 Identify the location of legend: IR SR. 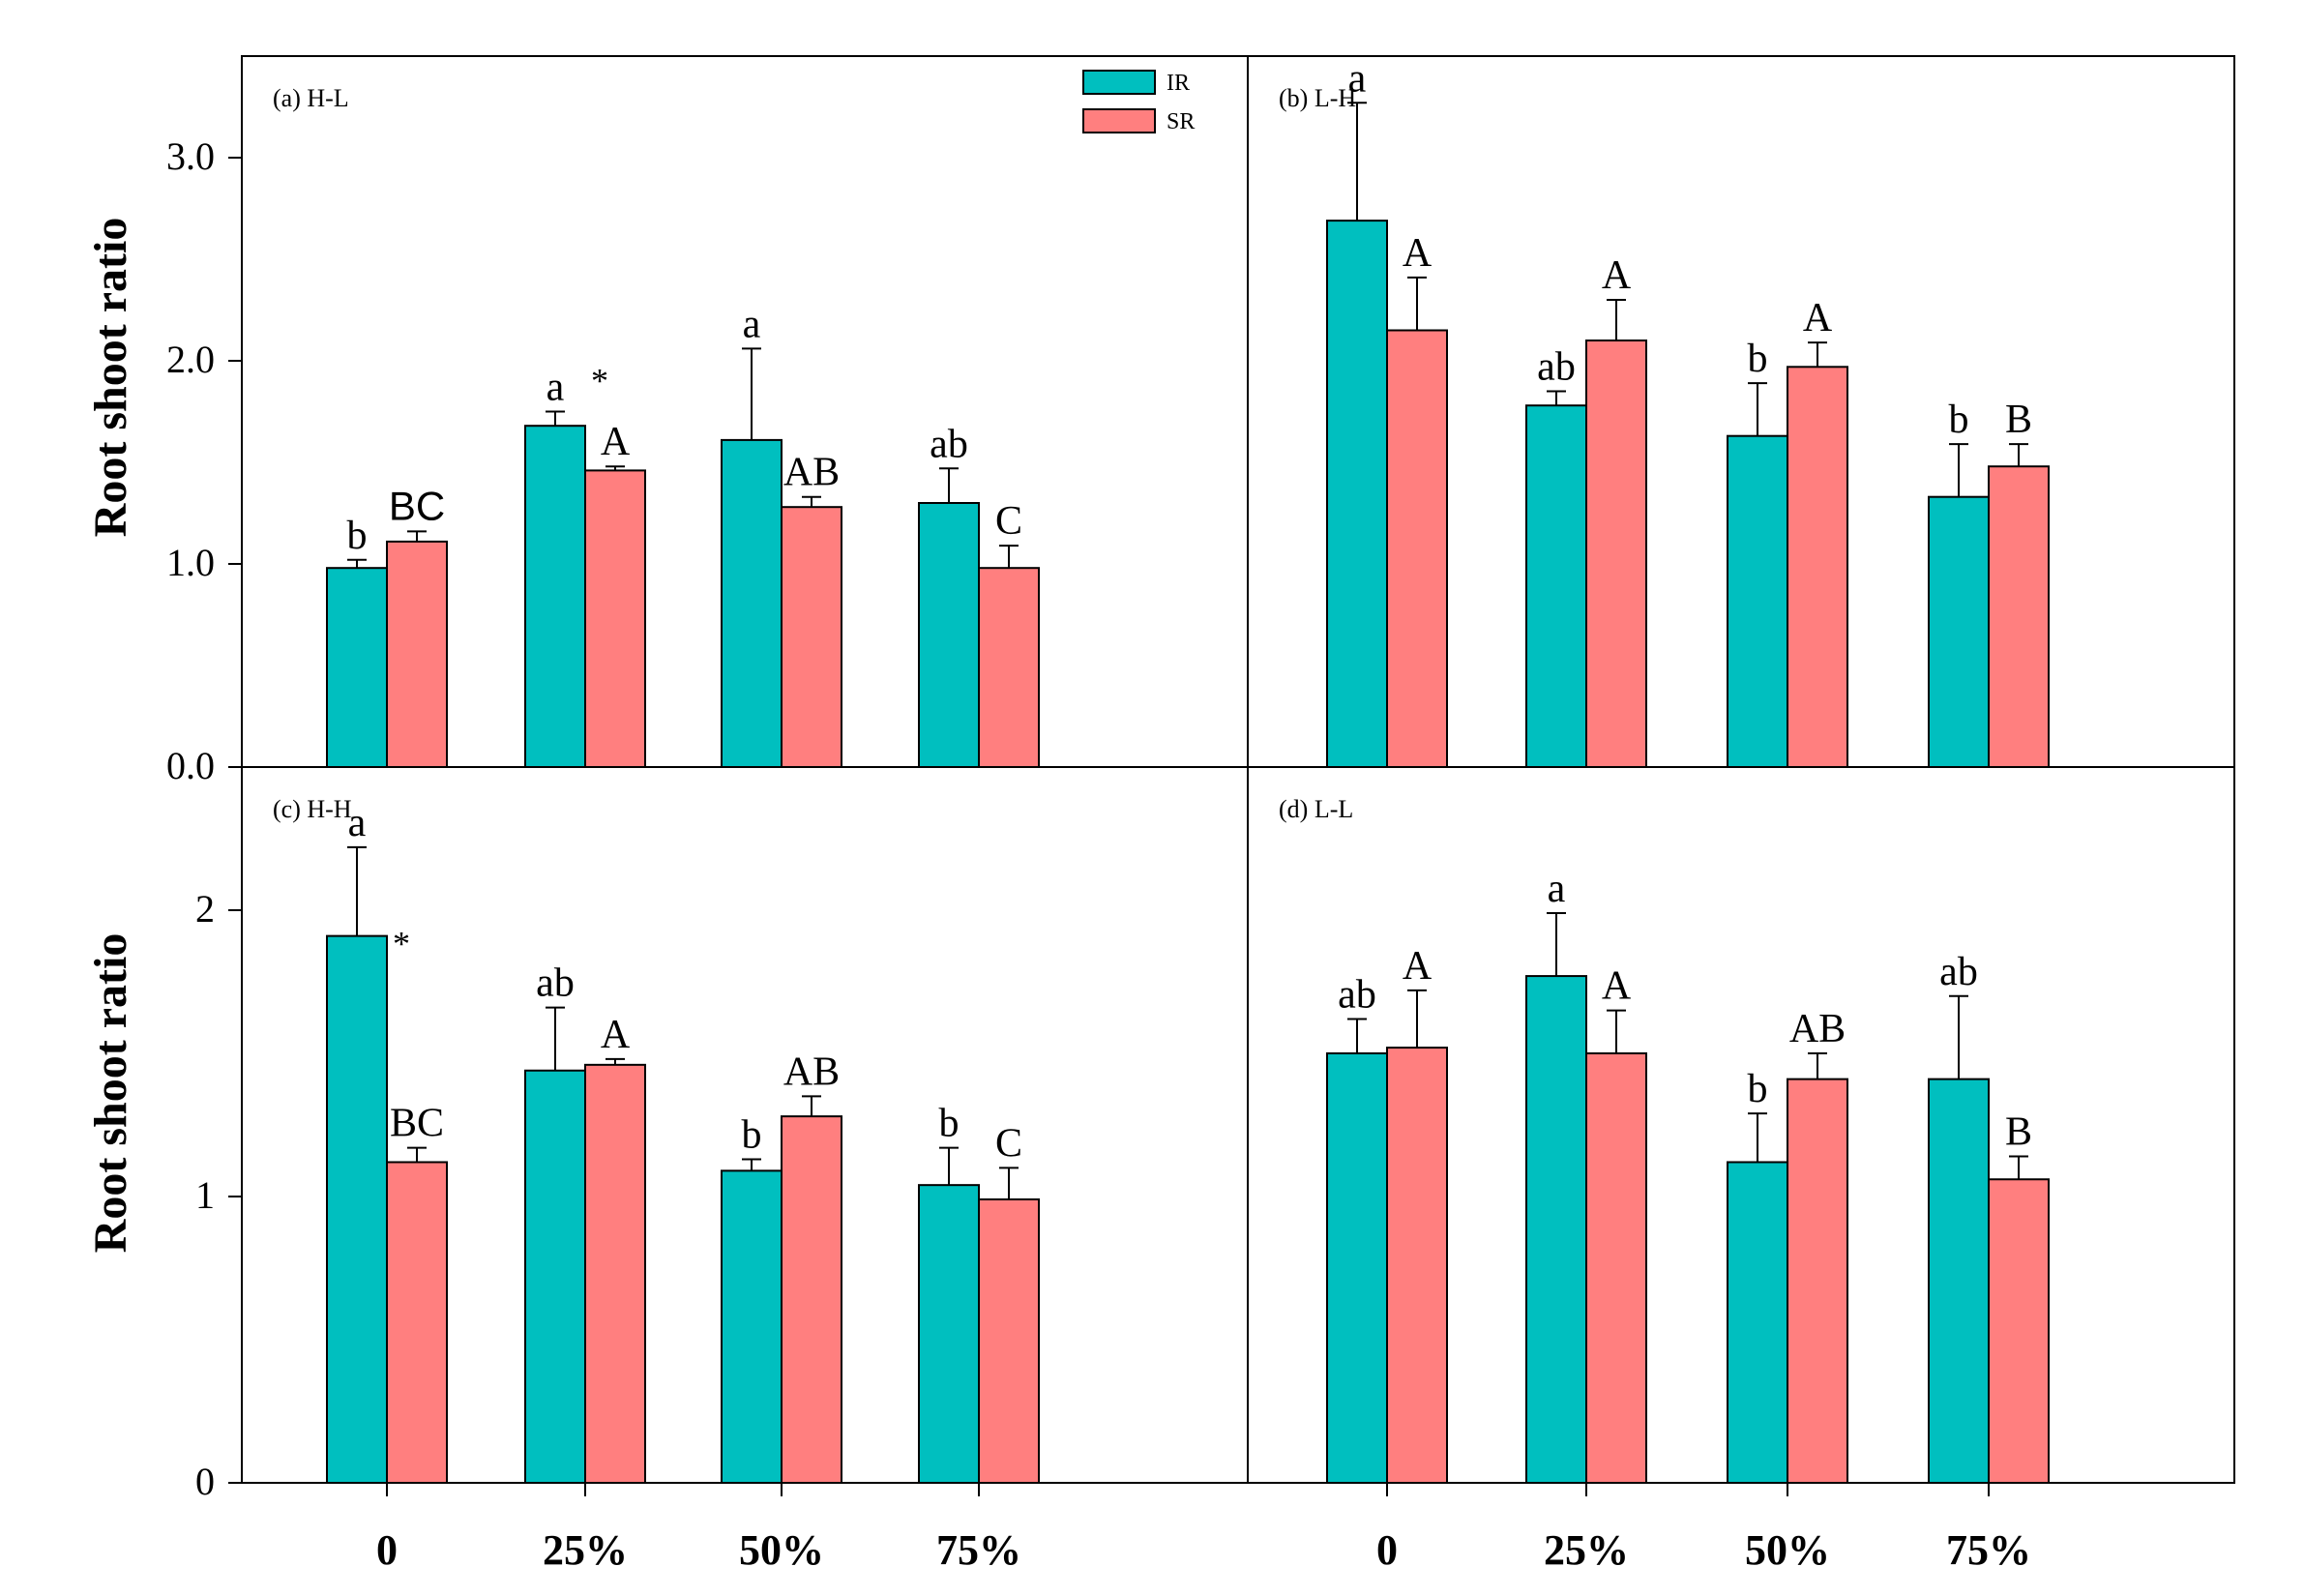
(1138, 102).